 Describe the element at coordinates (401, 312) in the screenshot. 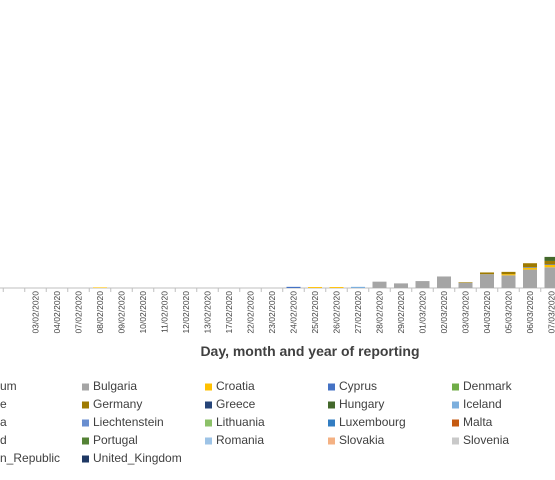

I see `x-tick-label: 29/02/2020` at that location.